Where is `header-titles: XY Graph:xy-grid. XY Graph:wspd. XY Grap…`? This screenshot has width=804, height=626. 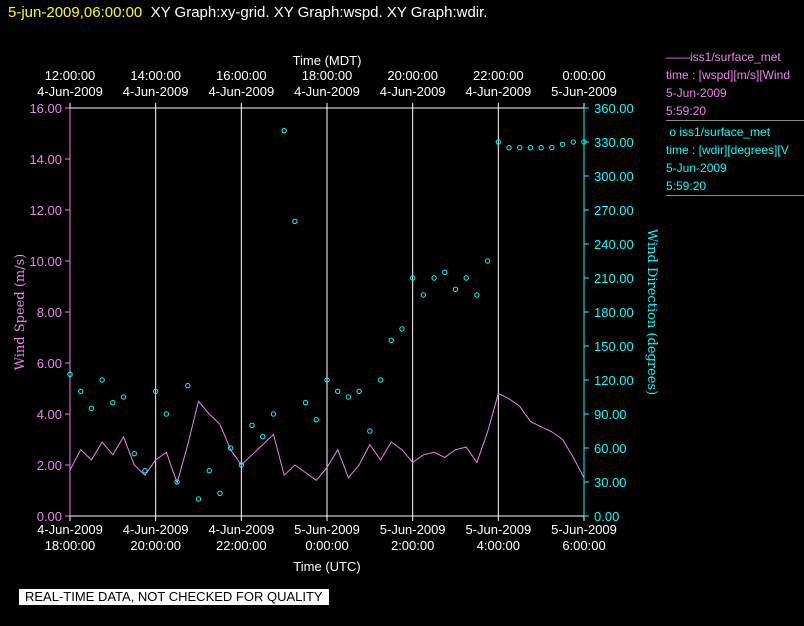 header-titles: XY Graph:xy-grid. XY Graph:wspd. XY Grap… is located at coordinates (319, 12).